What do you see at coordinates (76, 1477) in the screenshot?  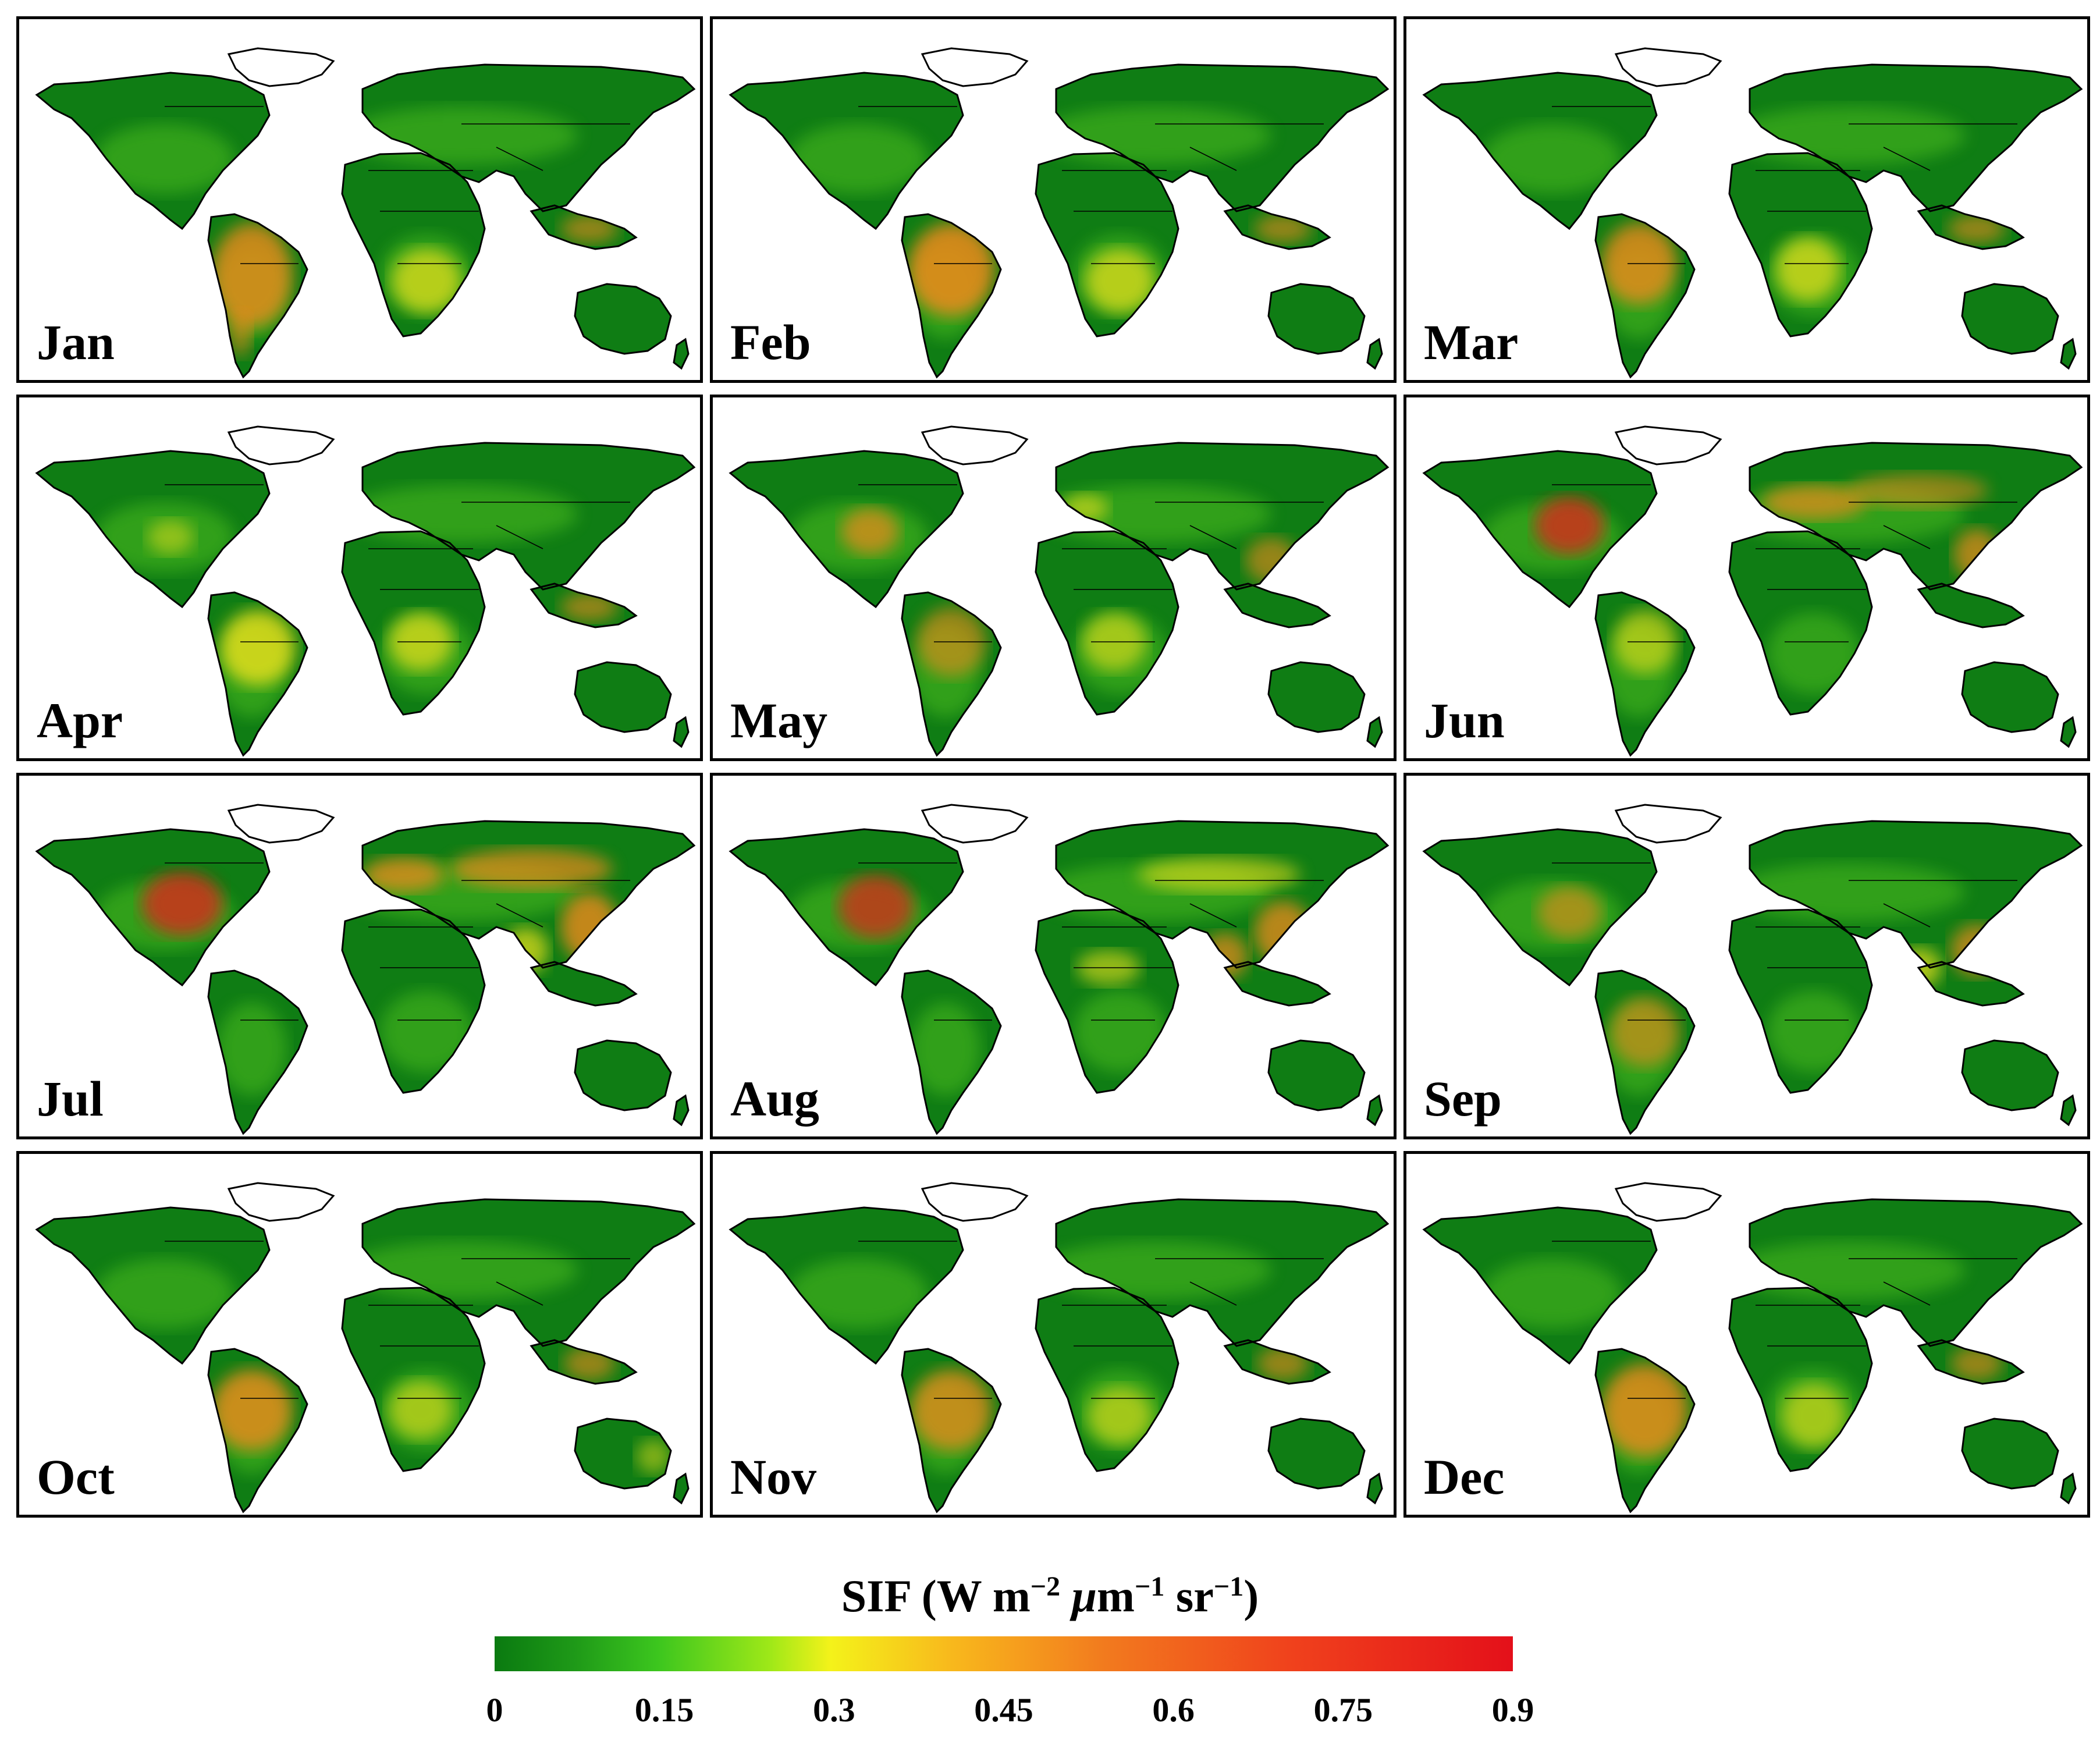 I see `month-label: Oct` at bounding box center [76, 1477].